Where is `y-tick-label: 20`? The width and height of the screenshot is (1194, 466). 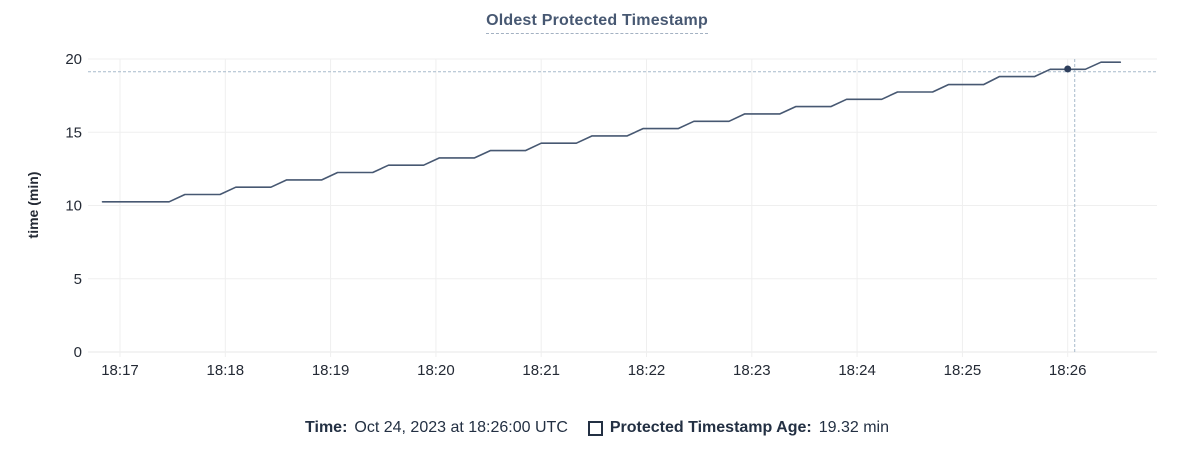 y-tick-label: 20 is located at coordinates (73, 59).